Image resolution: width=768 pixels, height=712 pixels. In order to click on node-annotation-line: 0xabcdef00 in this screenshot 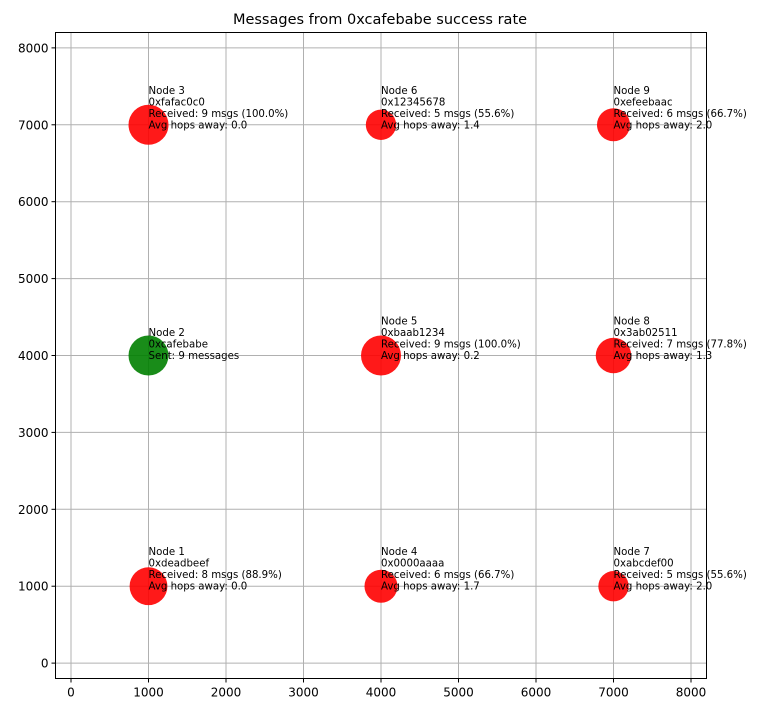, I will do `click(644, 564)`.